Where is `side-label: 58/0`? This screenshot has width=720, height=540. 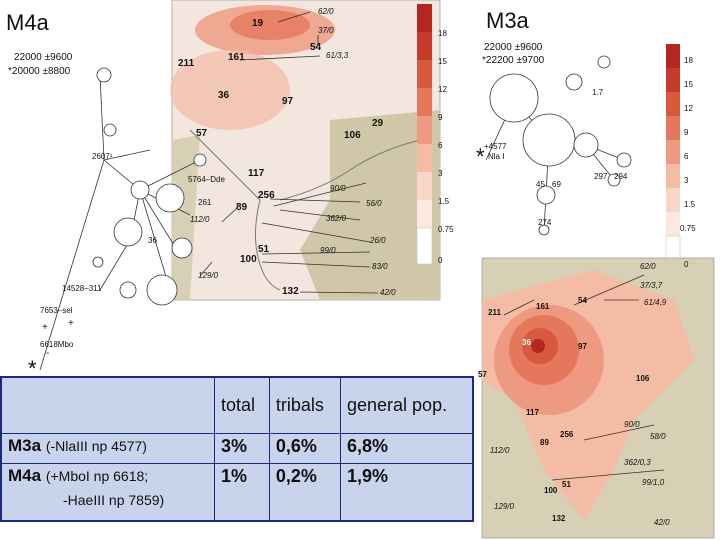 side-label: 58/0 is located at coordinates (658, 436).